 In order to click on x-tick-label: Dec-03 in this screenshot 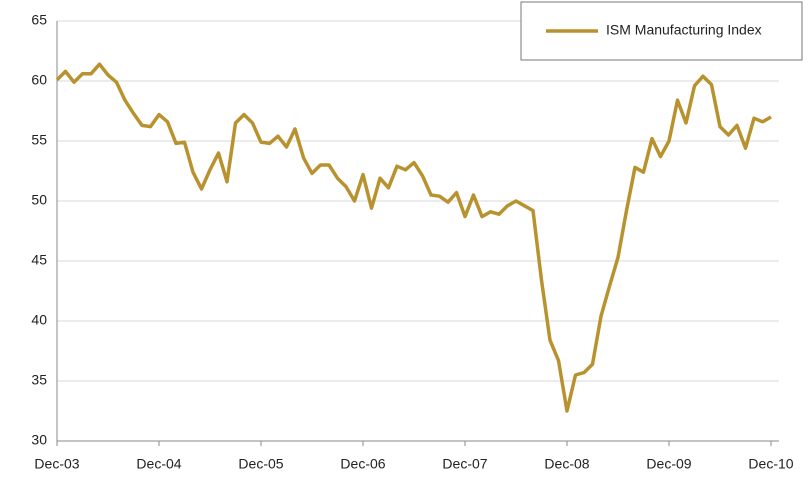, I will do `click(56, 464)`.